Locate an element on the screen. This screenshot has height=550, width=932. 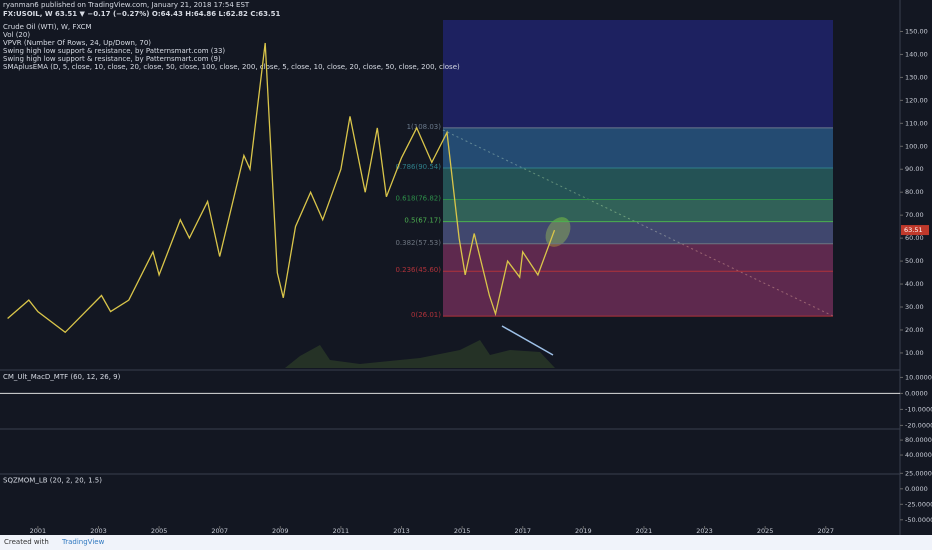
y-tick-label: 140.00 is located at coordinates (916, 54).